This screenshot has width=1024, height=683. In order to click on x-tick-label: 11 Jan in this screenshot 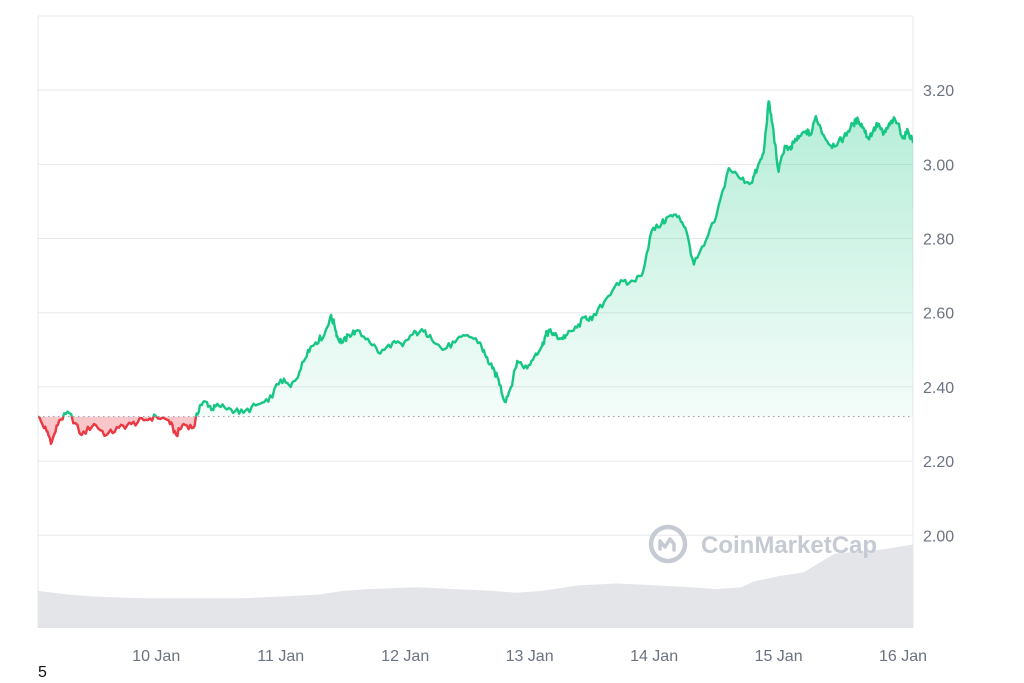, I will do `click(280, 656)`.